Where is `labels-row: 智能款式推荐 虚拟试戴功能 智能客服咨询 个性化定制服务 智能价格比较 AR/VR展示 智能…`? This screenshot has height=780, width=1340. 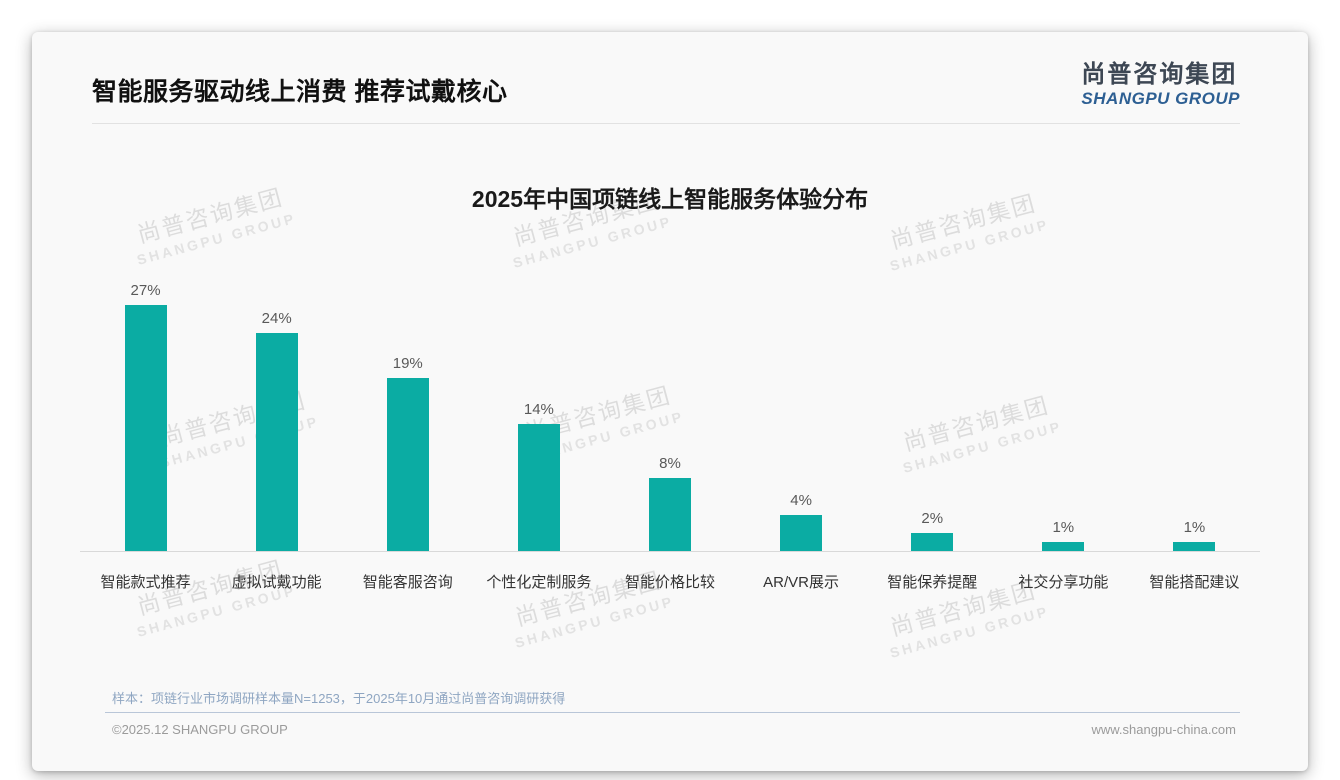
labels-row: 智能款式推荐 虚拟试戴功能 智能客服咨询 个性化定制服务 智能价格比较 AR/VR展示 智能… is located at coordinates (670, 572).